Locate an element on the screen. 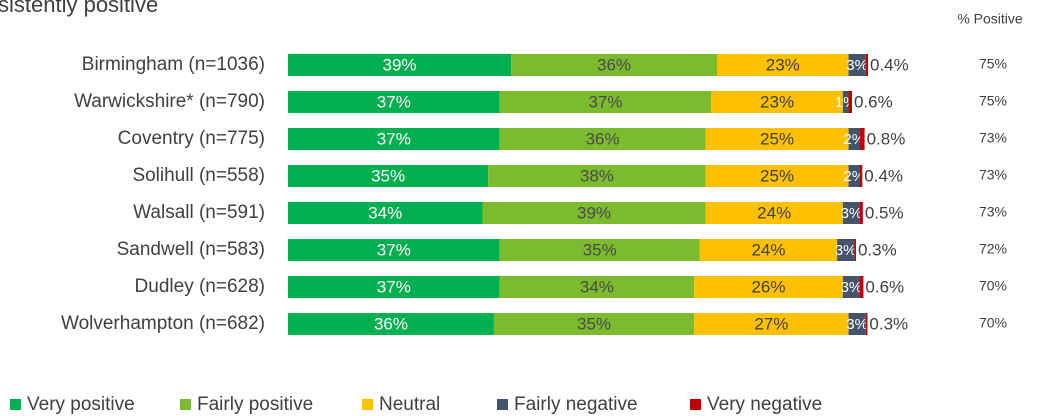 This screenshot has width=1038, height=416. category-label: Sandwell (n=583) is located at coordinates (191, 249).